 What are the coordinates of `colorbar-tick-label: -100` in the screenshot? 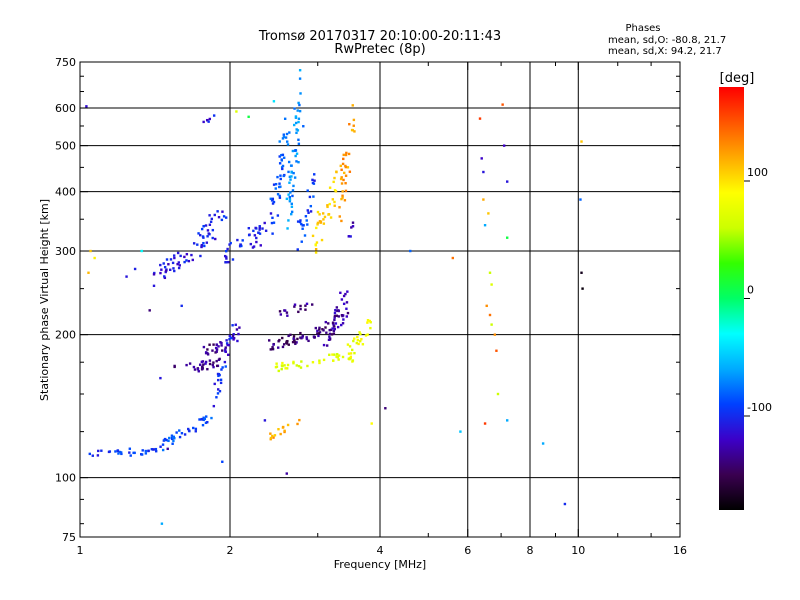 It's located at (759, 407).